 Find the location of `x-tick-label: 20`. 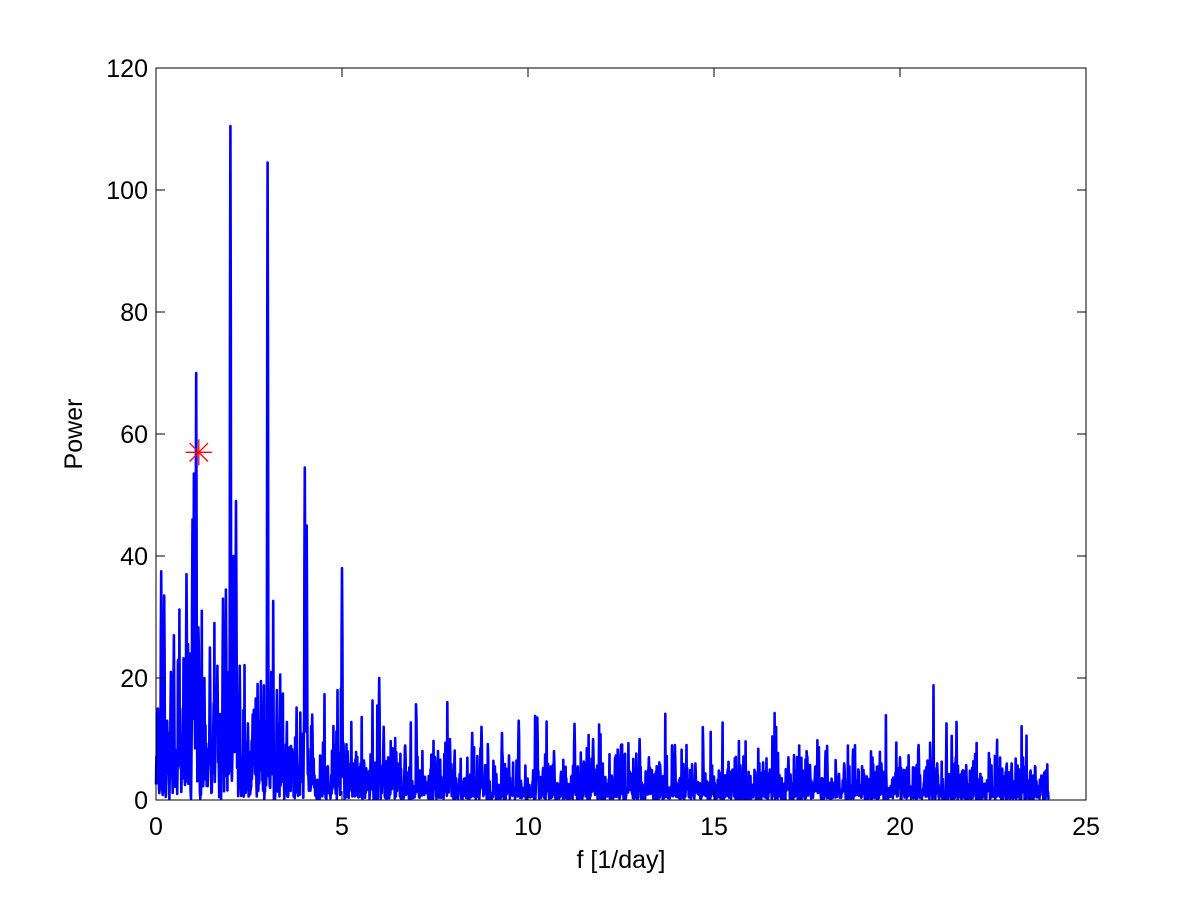

x-tick-label: 20 is located at coordinates (900, 827).